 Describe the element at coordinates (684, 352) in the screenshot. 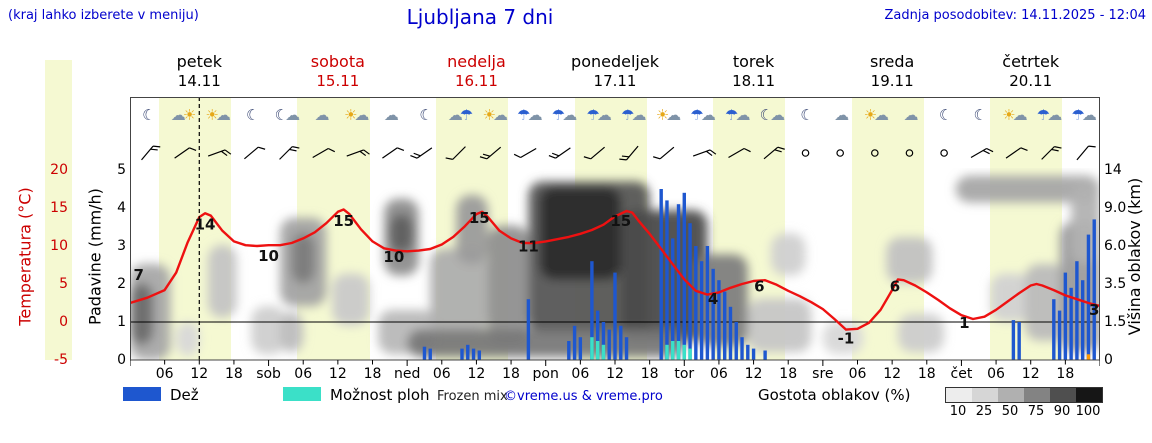

I see `shower-bar` at that location.